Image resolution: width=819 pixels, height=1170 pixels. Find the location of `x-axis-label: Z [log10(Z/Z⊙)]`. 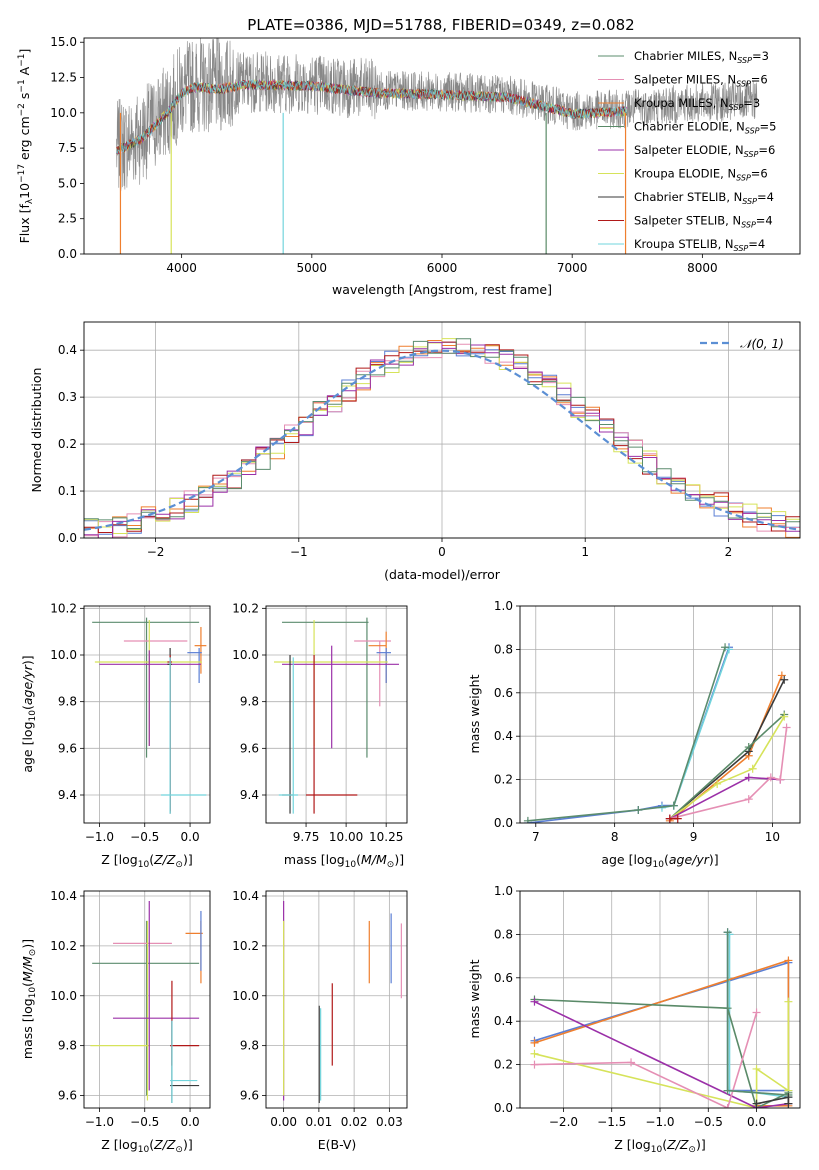

x-axis-label: Z [log10(Z/Z⊙)] is located at coordinates (146, 1146).